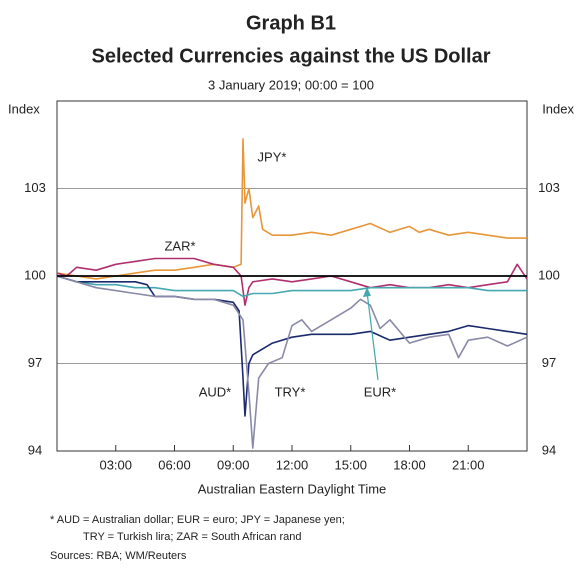 This screenshot has width=582, height=574. What do you see at coordinates (549, 274) in the screenshot?
I see `y2-tick-label: 100` at bounding box center [549, 274].